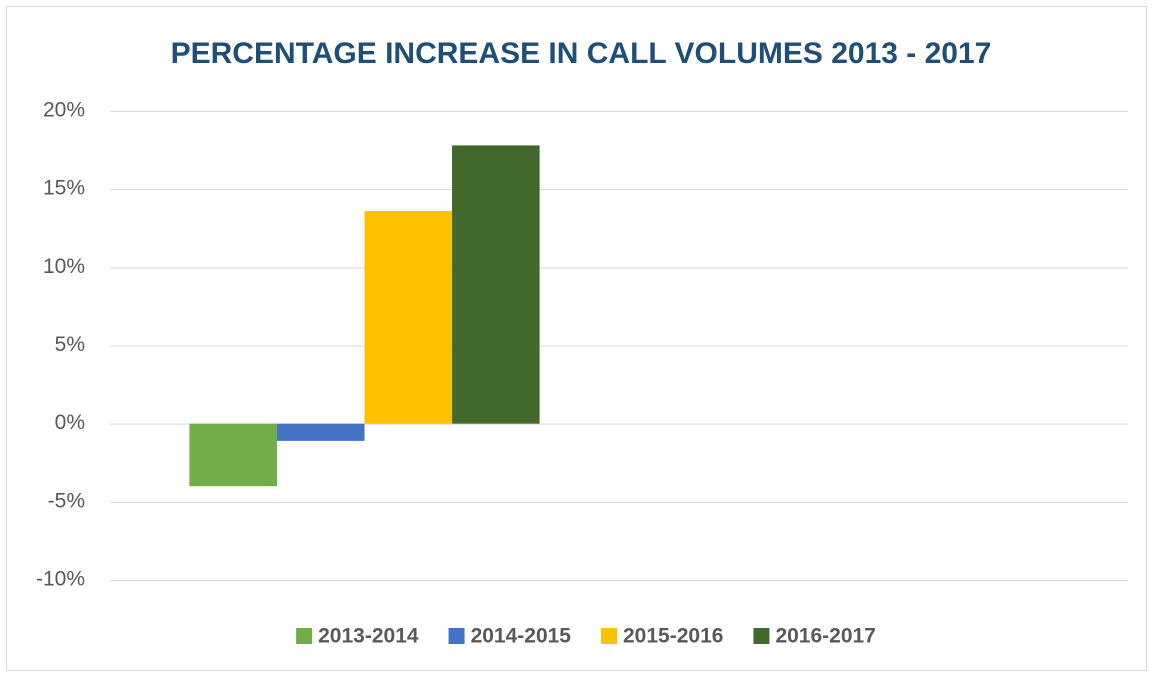 The image size is (1153, 677). I want to click on y-tick-label: 15%, so click(64, 188).